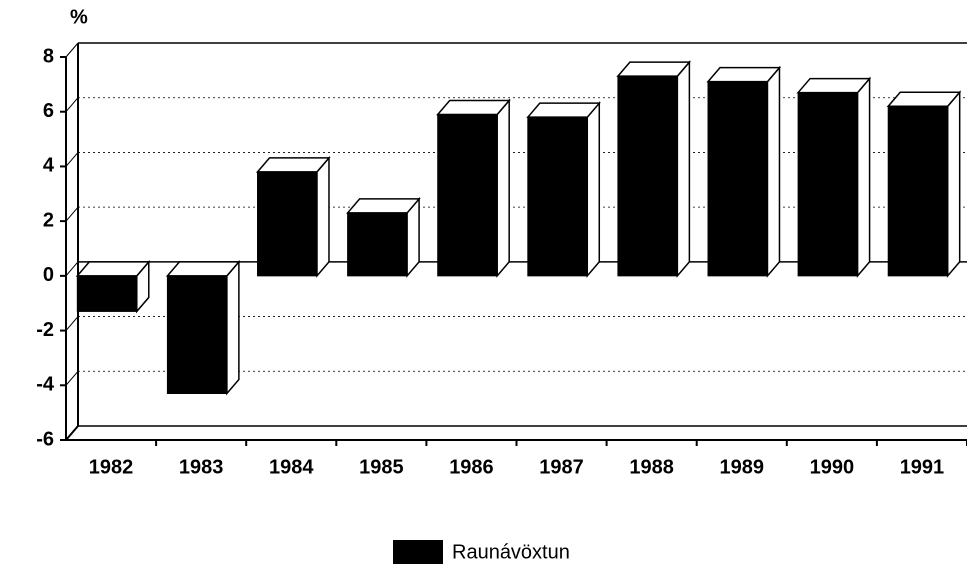 The height and width of the screenshot is (568, 967). What do you see at coordinates (381, 467) in the screenshot?
I see `x-tick-label: 1985` at bounding box center [381, 467].